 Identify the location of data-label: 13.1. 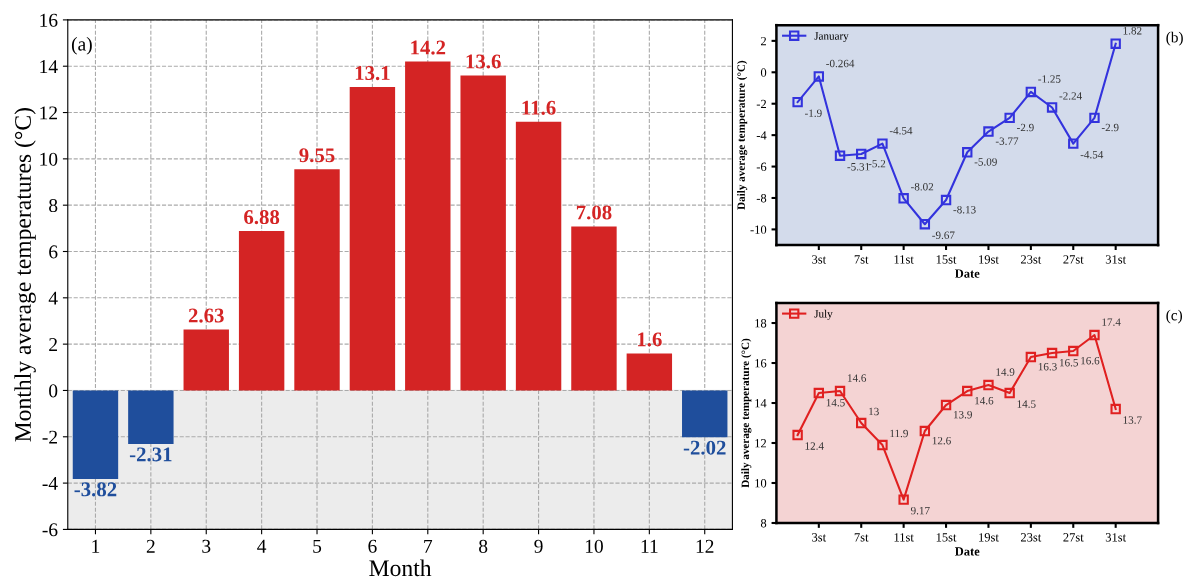
(372, 73).